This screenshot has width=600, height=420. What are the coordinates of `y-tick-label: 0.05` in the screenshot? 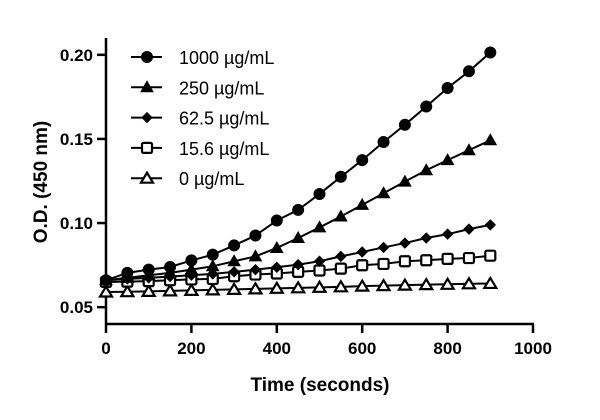 It's located at (76, 307).